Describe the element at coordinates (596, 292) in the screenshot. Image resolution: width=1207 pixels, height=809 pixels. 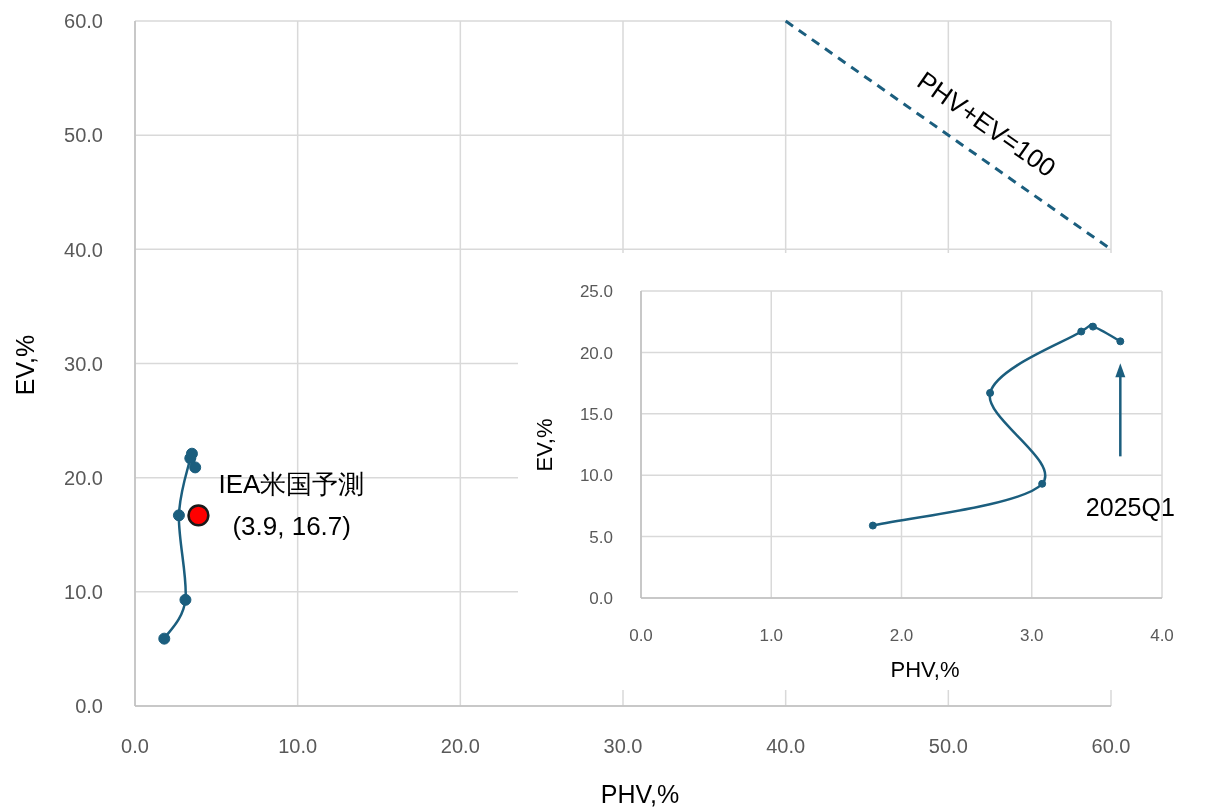
I see `y-tick-label: 25.0` at that location.